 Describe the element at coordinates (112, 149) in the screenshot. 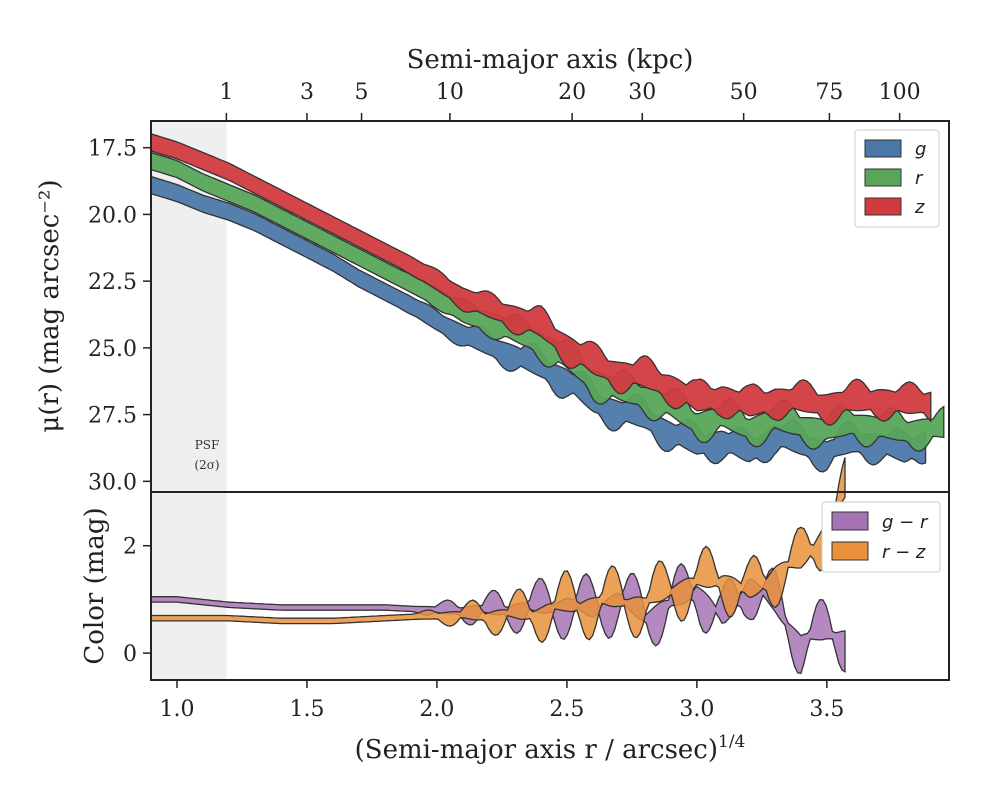

I see `top-y-tick-label: 17.5` at that location.